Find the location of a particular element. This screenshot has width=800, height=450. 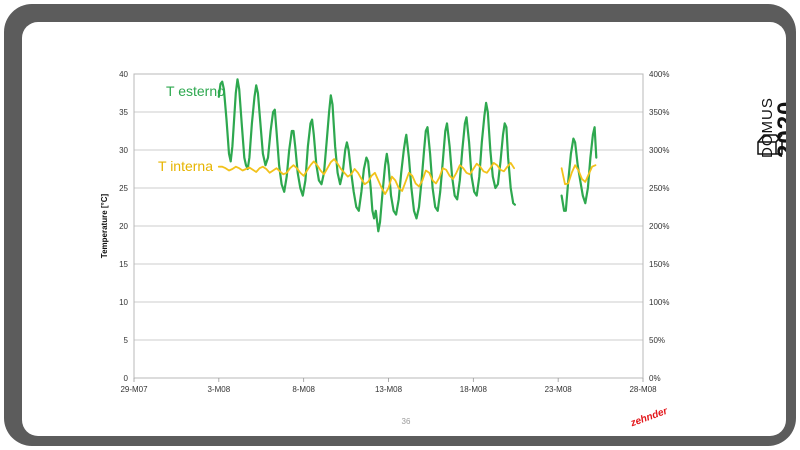

y-tick-label: 25 is located at coordinates (123, 188).